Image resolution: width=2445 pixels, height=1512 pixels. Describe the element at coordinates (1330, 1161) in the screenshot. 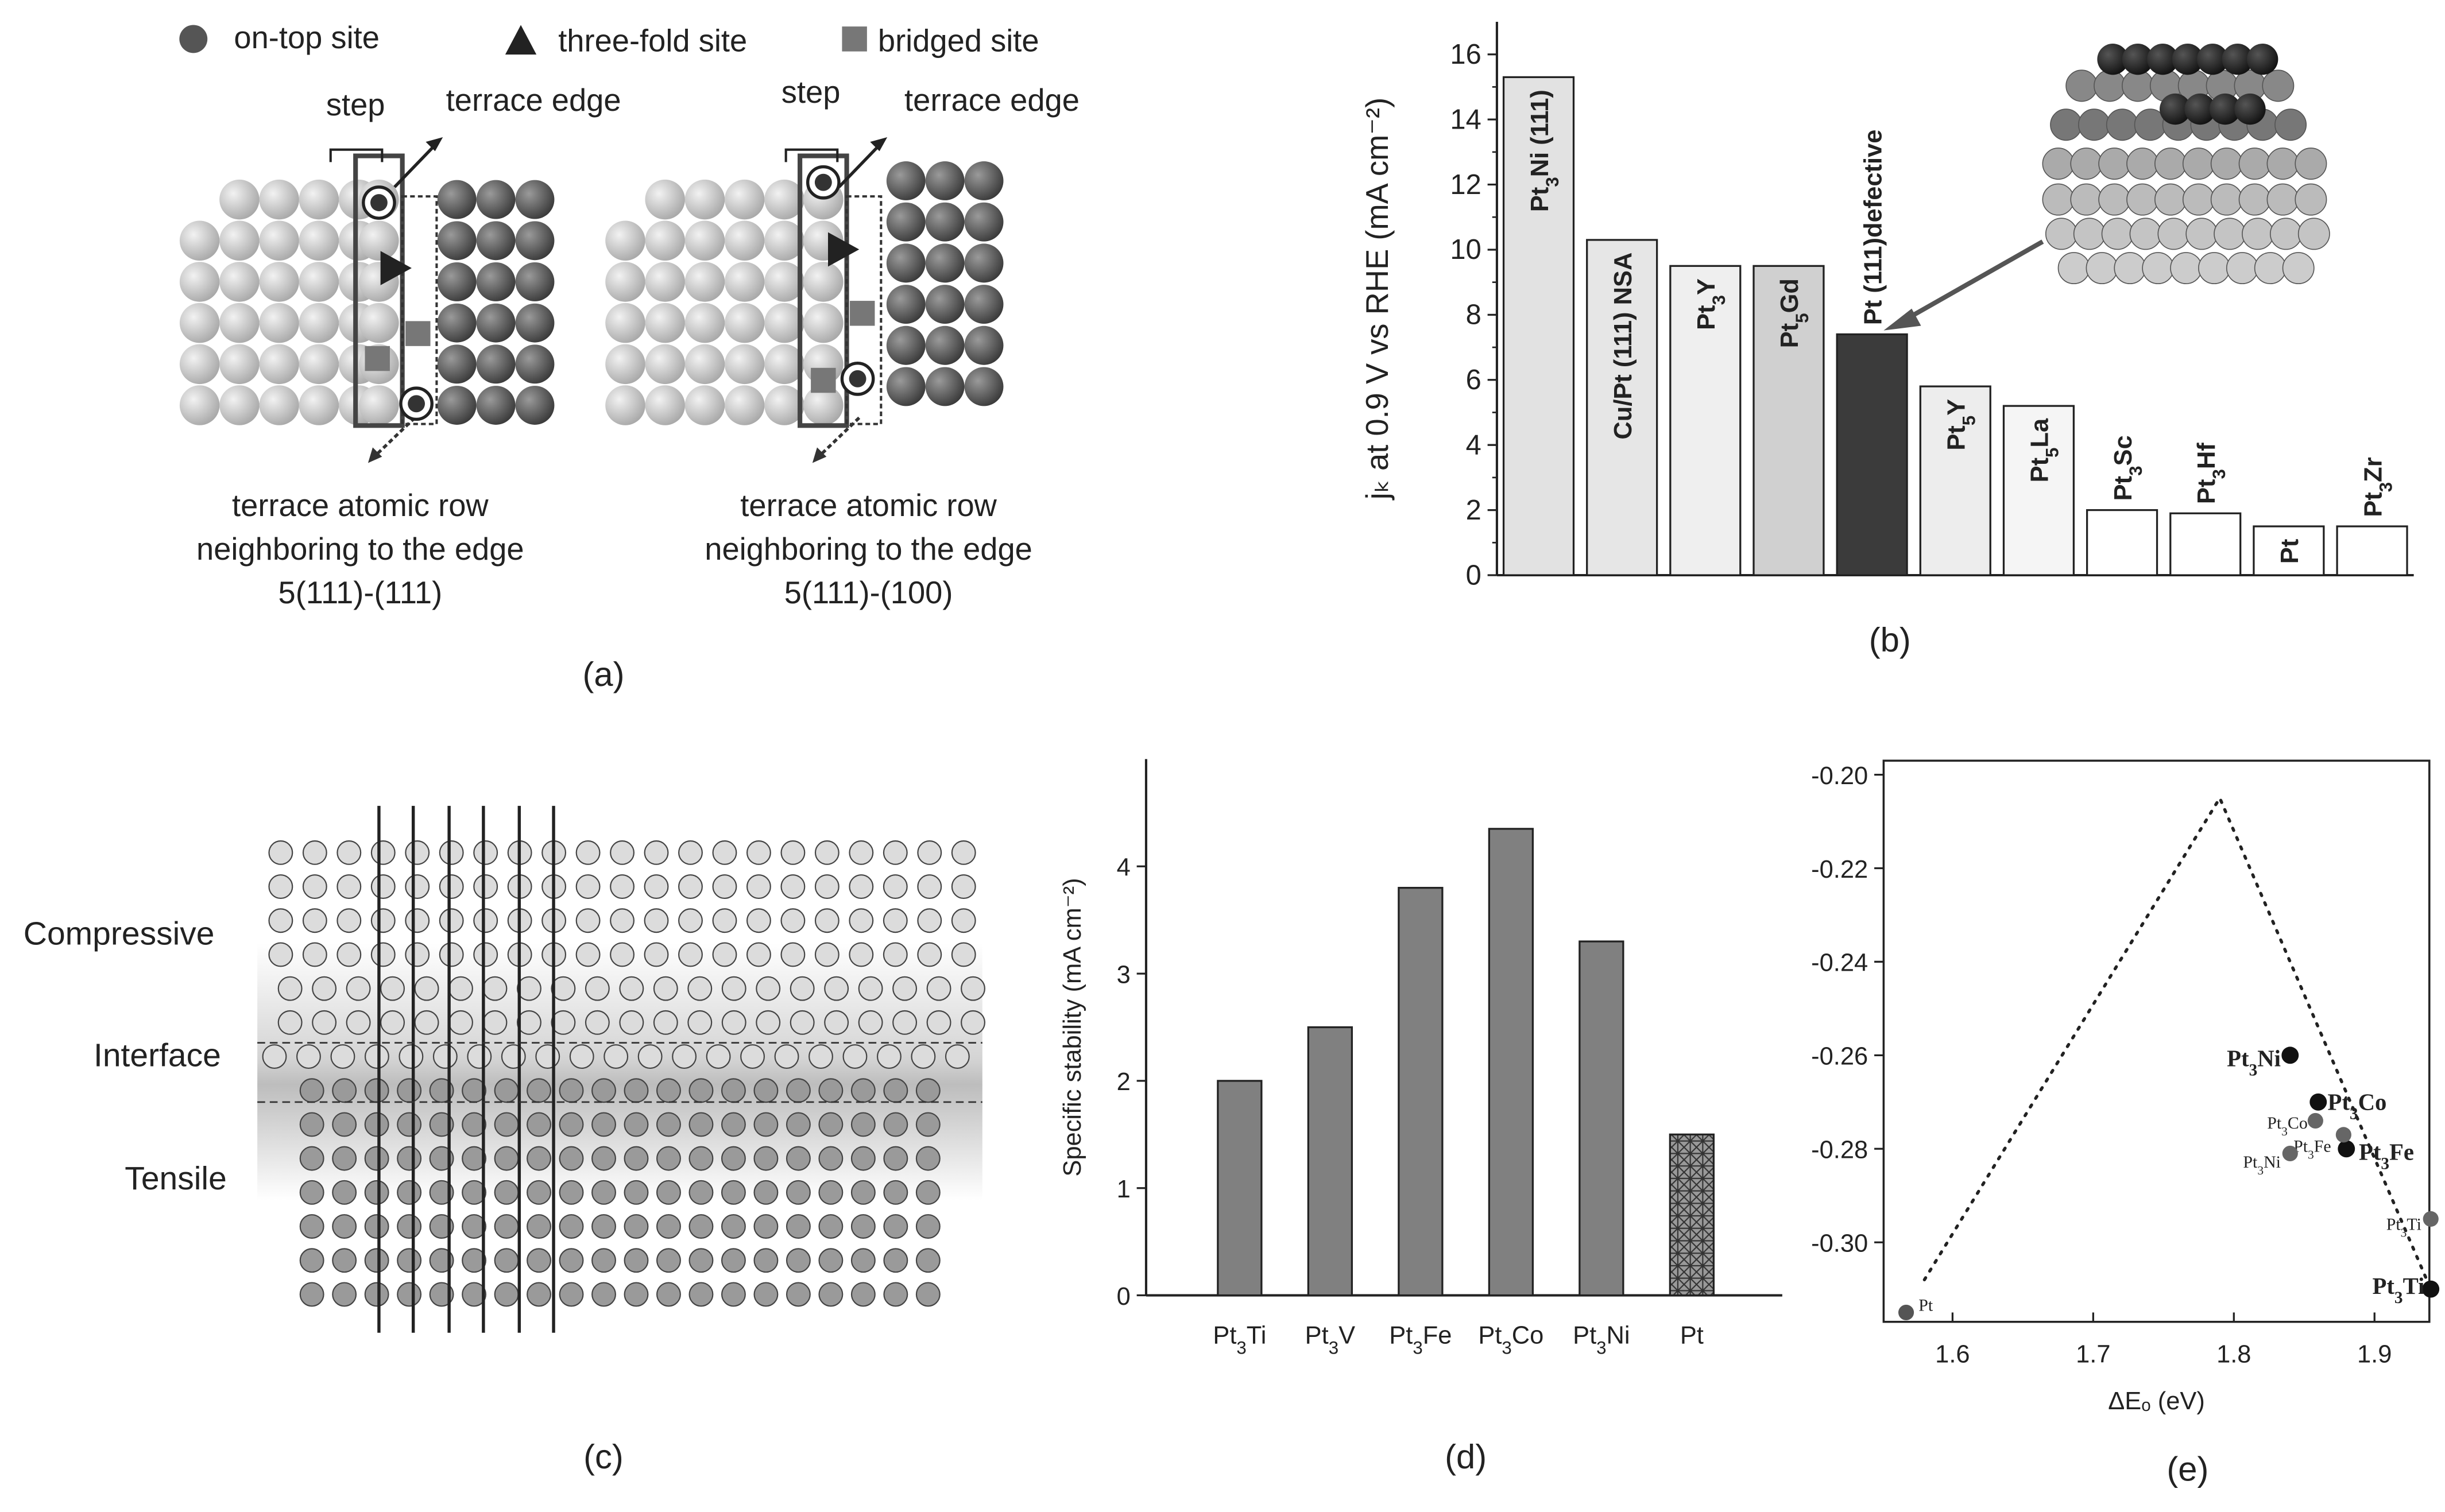

I see `bar` at that location.